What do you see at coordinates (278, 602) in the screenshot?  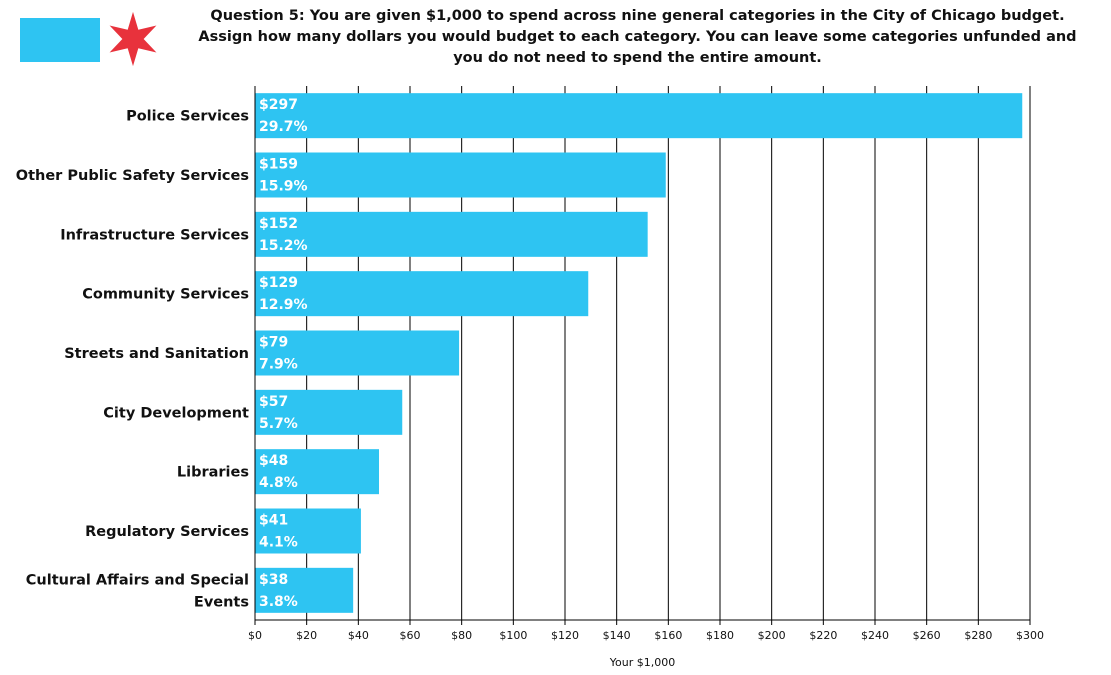 I see `bar-percent-label: 3.8%` at bounding box center [278, 602].